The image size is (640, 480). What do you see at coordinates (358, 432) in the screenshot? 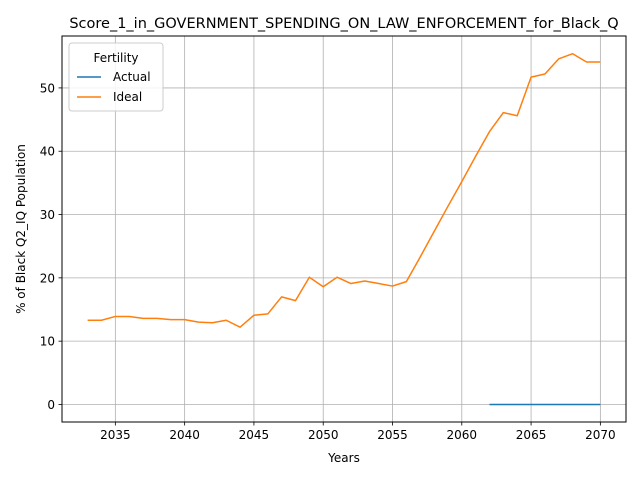
I see `x-axis-ticks: 2035 2040 2045 2050 2055 2060 2065 2070` at bounding box center [358, 432].